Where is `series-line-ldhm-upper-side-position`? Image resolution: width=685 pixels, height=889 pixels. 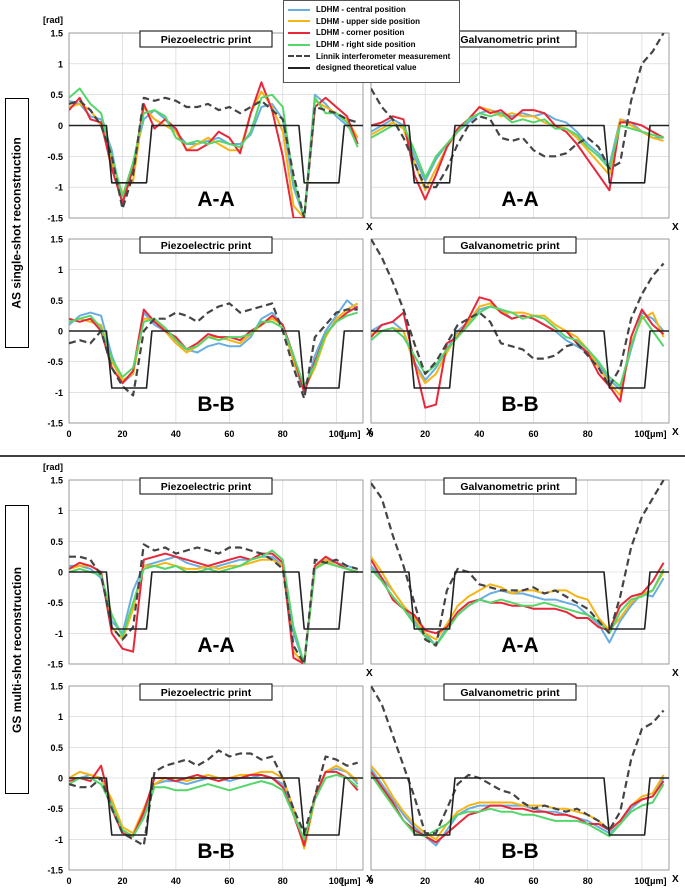 series-line-ldhm-upper-side-position is located at coordinates (518, 349).